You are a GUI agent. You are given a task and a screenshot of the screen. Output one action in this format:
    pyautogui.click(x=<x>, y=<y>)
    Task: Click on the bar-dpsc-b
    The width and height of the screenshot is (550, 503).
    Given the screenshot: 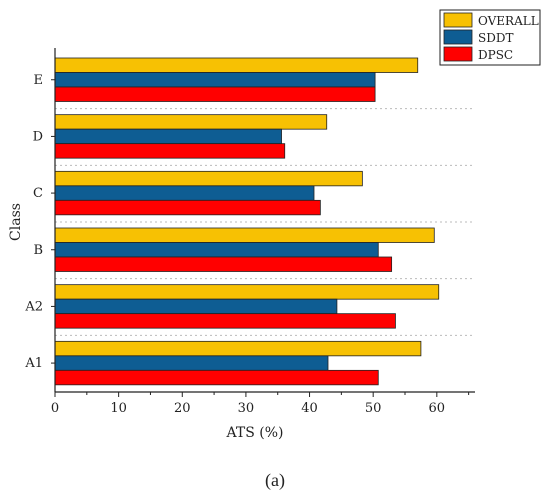 What is the action you would take?
    pyautogui.click(x=223, y=264)
    